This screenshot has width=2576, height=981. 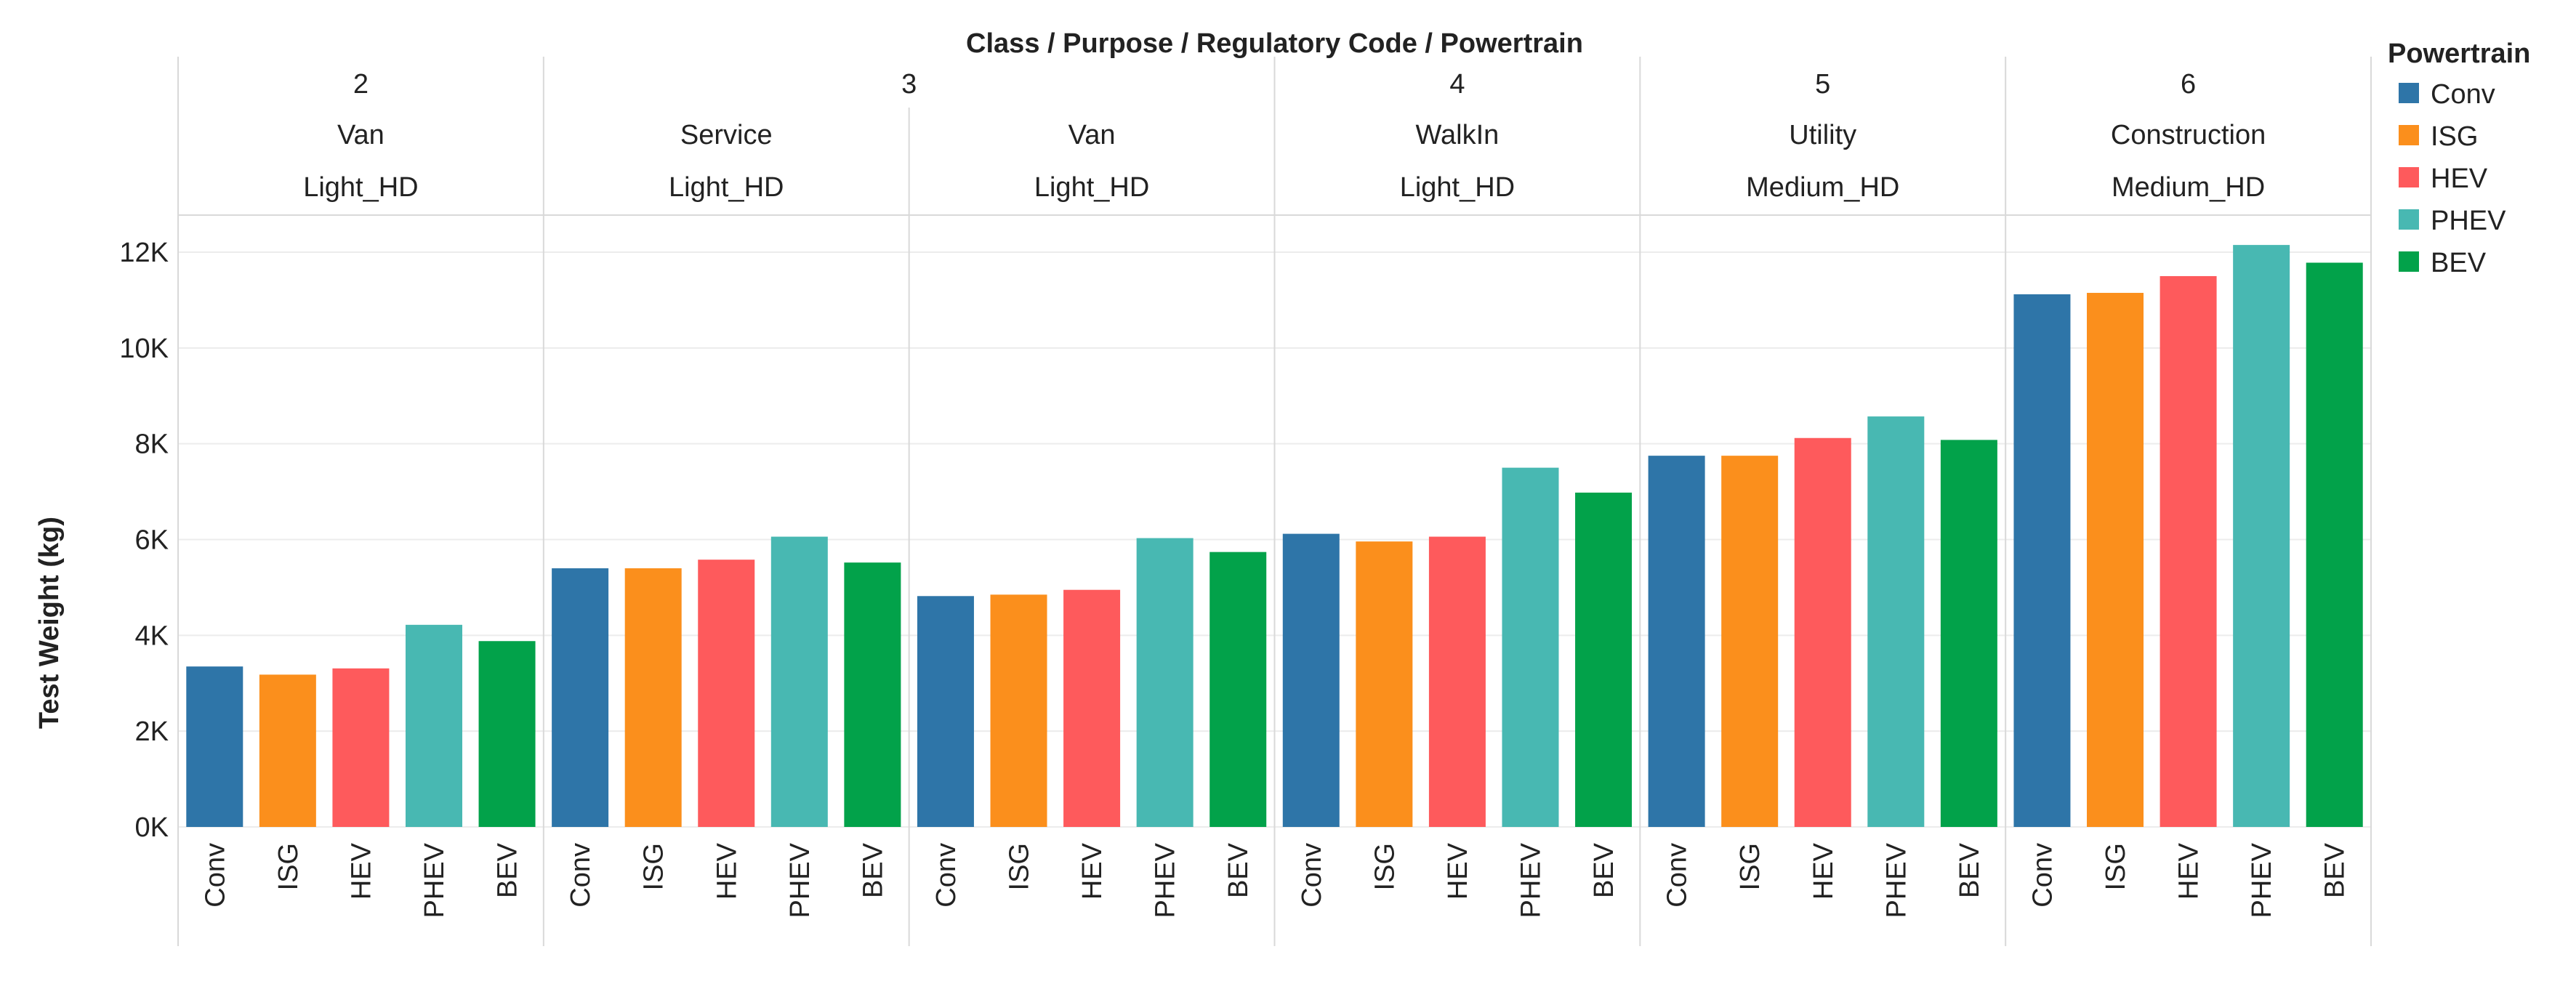 What do you see at coordinates (144, 349) in the screenshot?
I see `y-tick-label: 10K` at bounding box center [144, 349].